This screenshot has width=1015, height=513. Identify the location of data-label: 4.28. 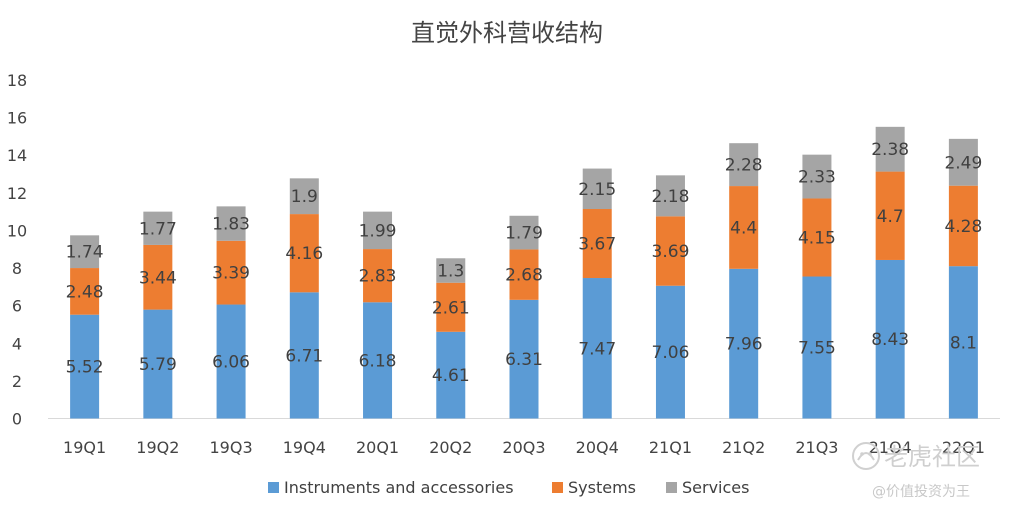
(963, 227).